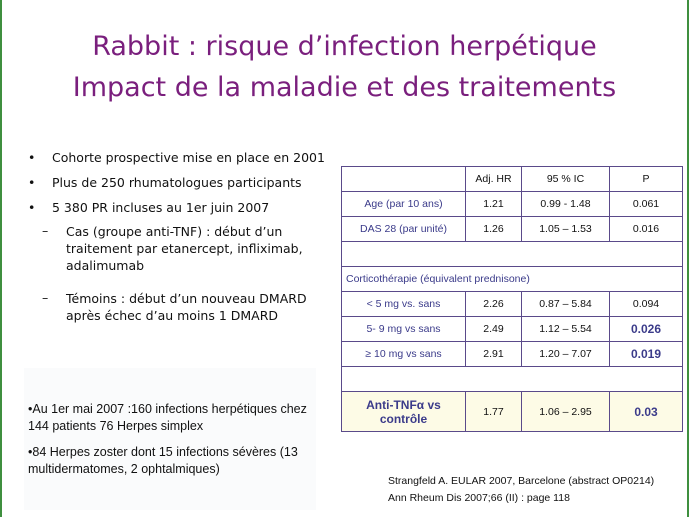 This screenshot has height=517, width=689. I want to click on row-label: 5- 9 mg vs sans, so click(403, 329).